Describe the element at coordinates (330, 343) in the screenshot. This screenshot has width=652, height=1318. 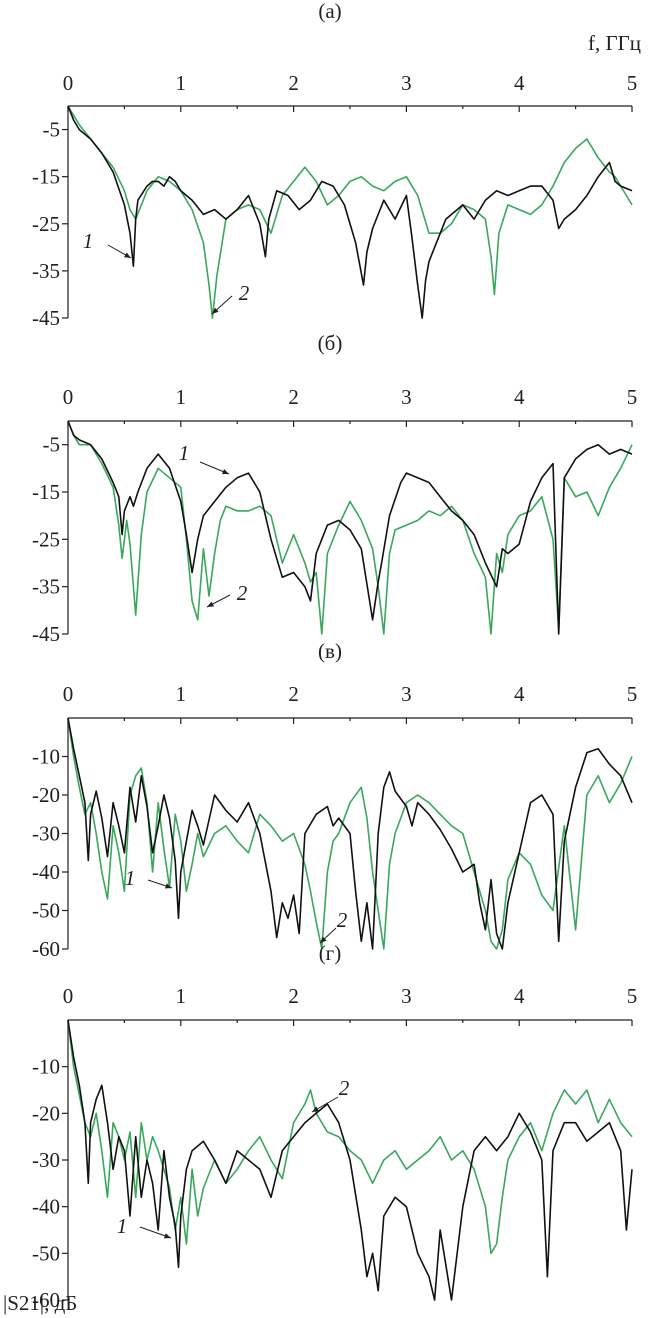
I see `panel-label: (б)` at that location.